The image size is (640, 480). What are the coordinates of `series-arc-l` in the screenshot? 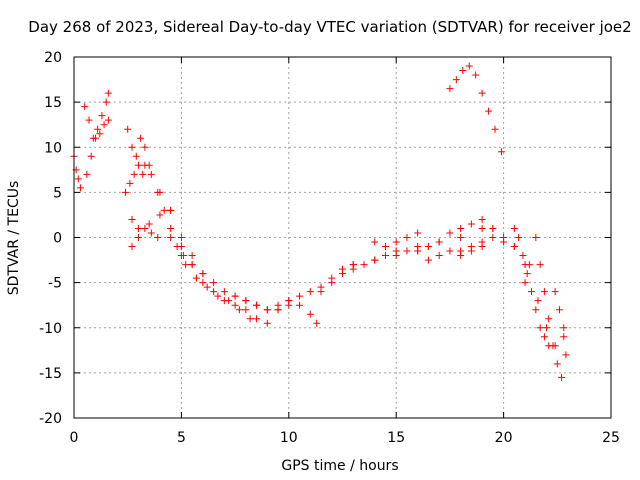 It's located at (218, 292).